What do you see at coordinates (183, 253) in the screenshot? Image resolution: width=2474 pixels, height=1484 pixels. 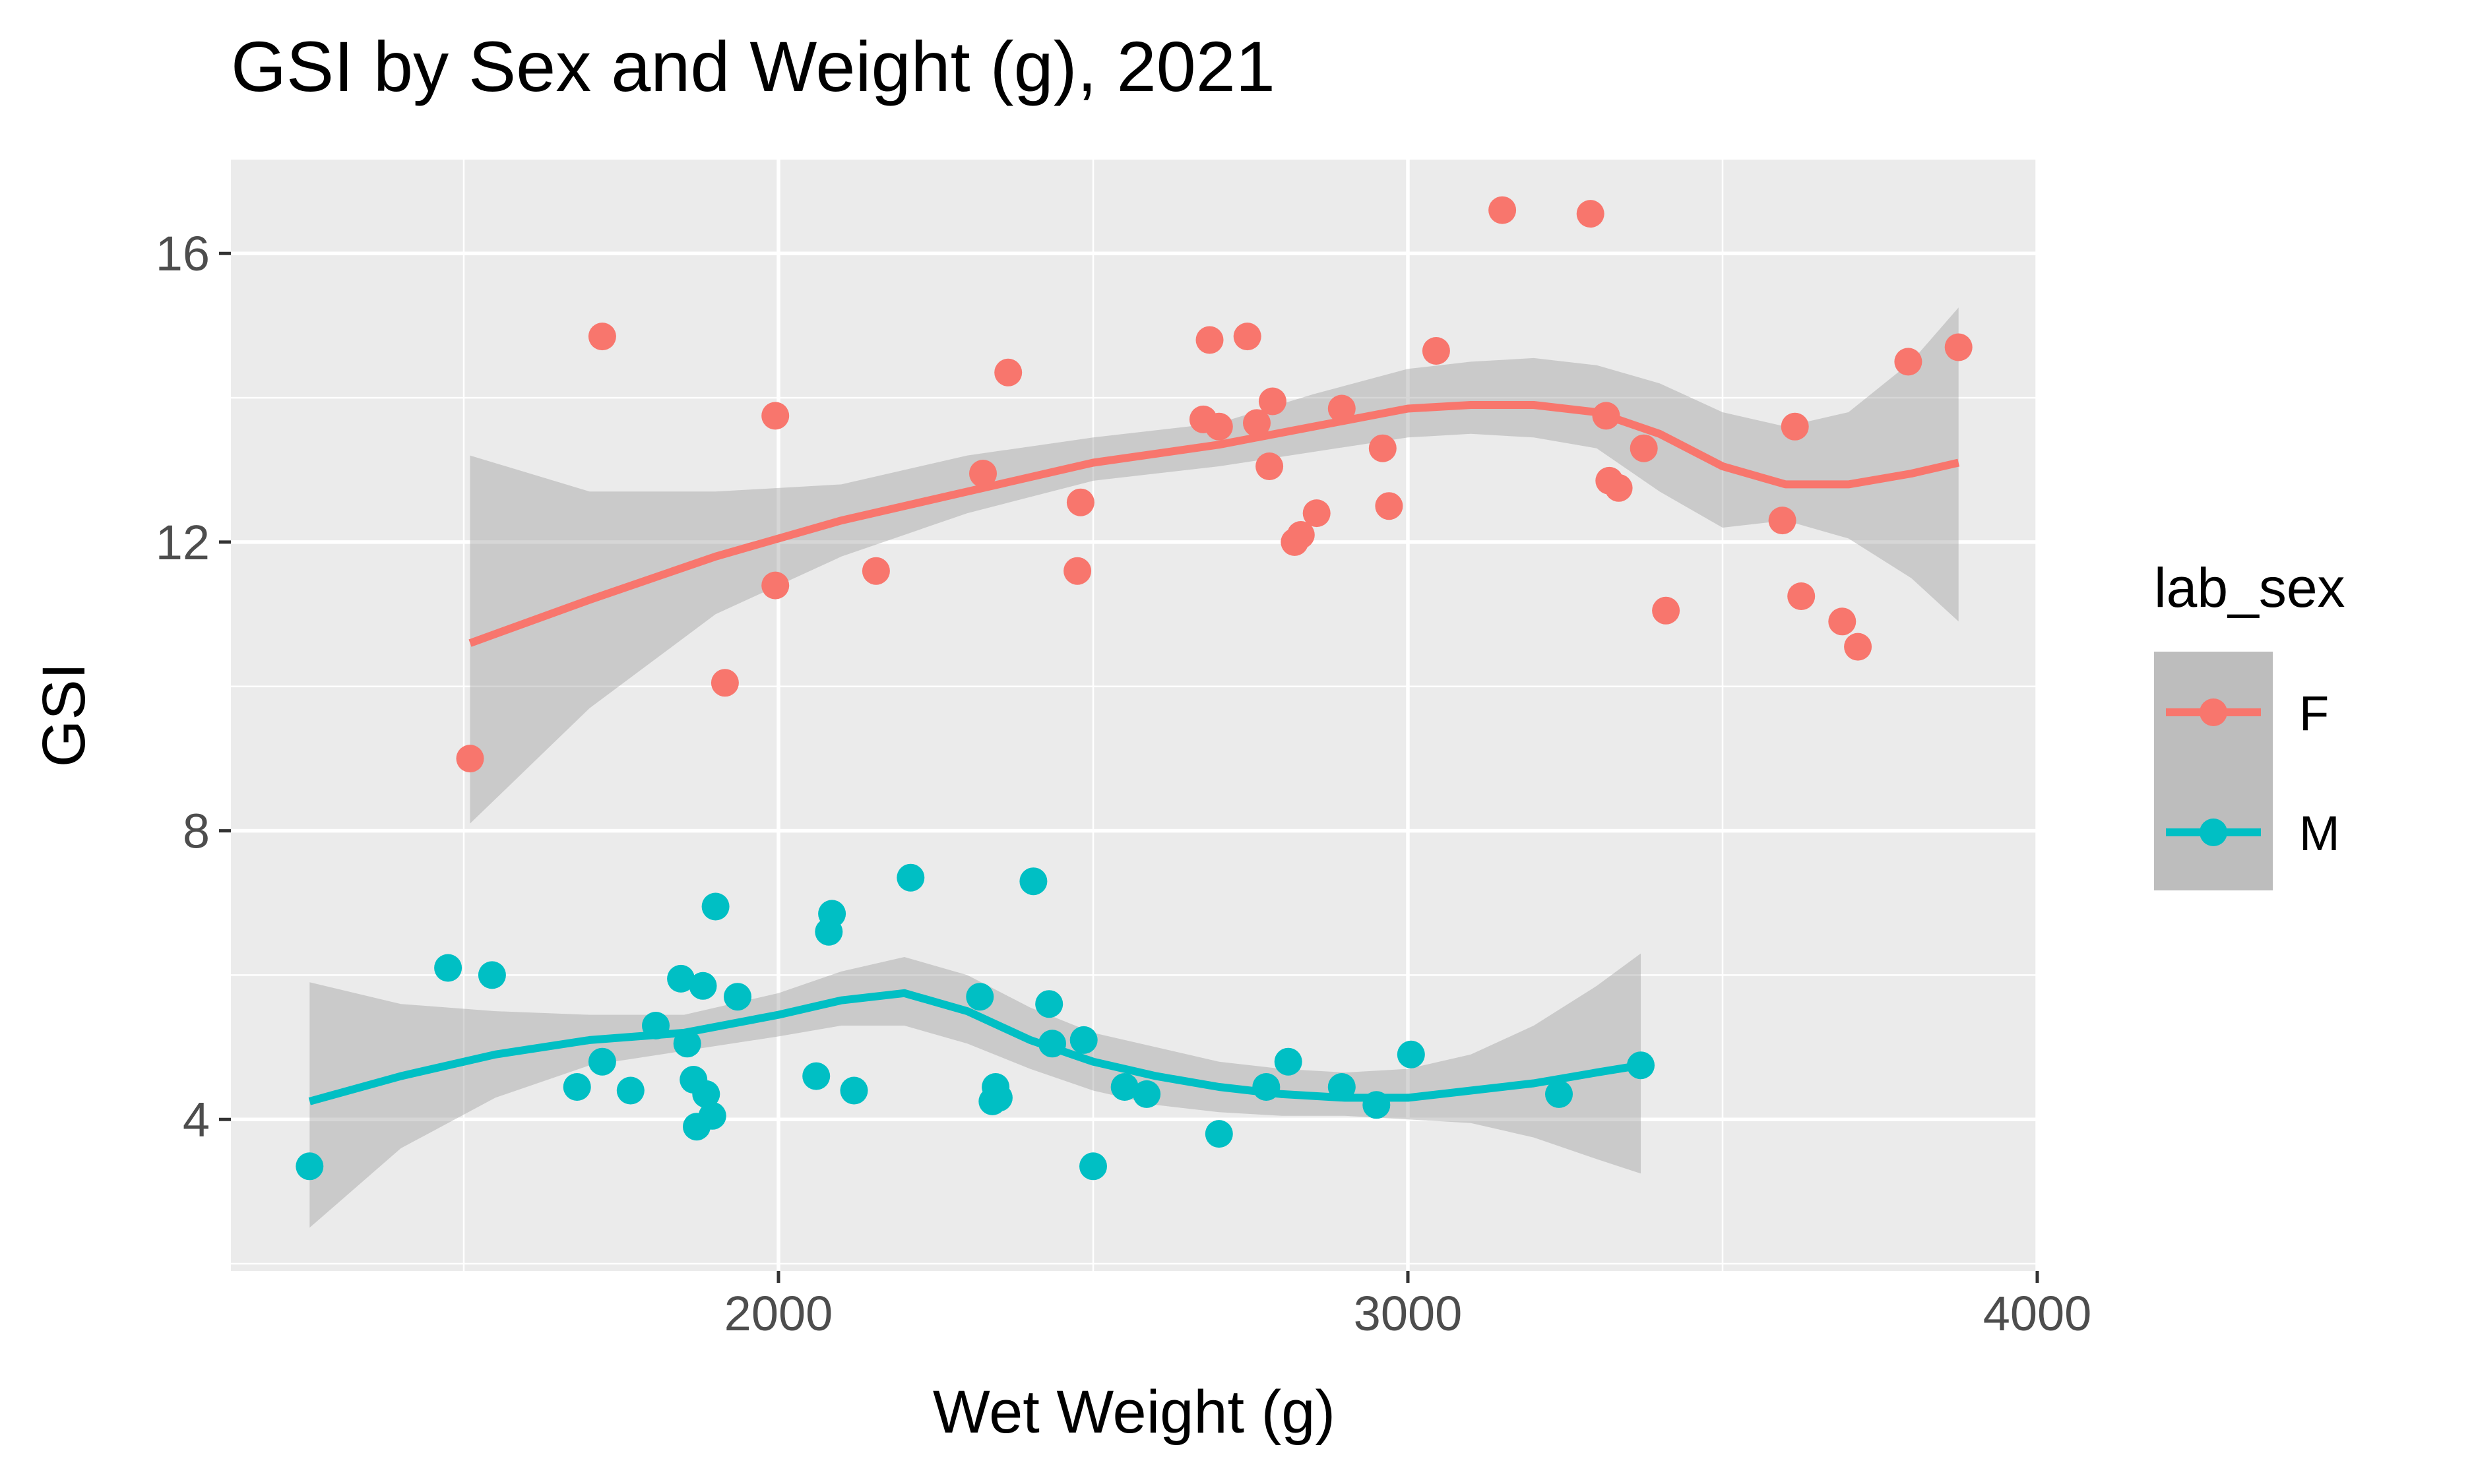 I see `y-tick-label: 16` at bounding box center [183, 253].